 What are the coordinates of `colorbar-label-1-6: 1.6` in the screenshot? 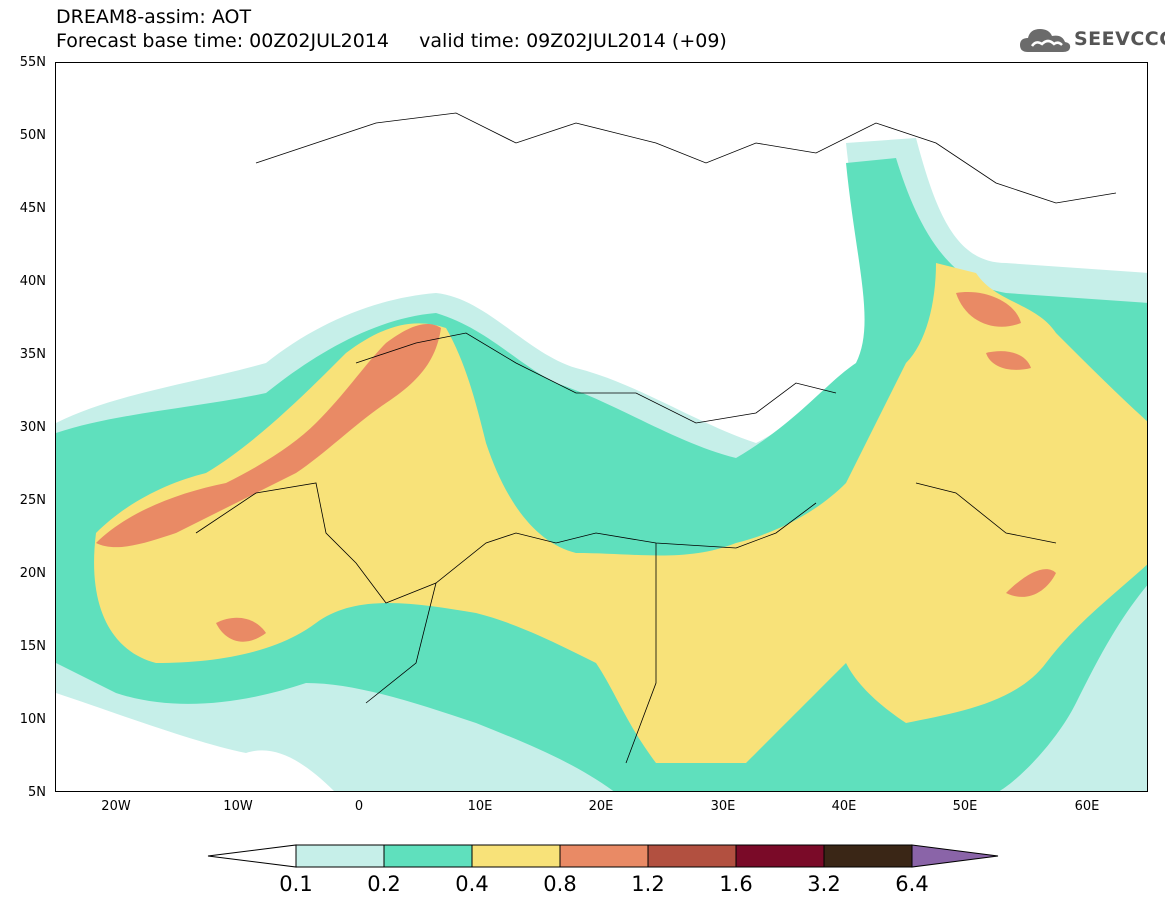 It's located at (736, 884).